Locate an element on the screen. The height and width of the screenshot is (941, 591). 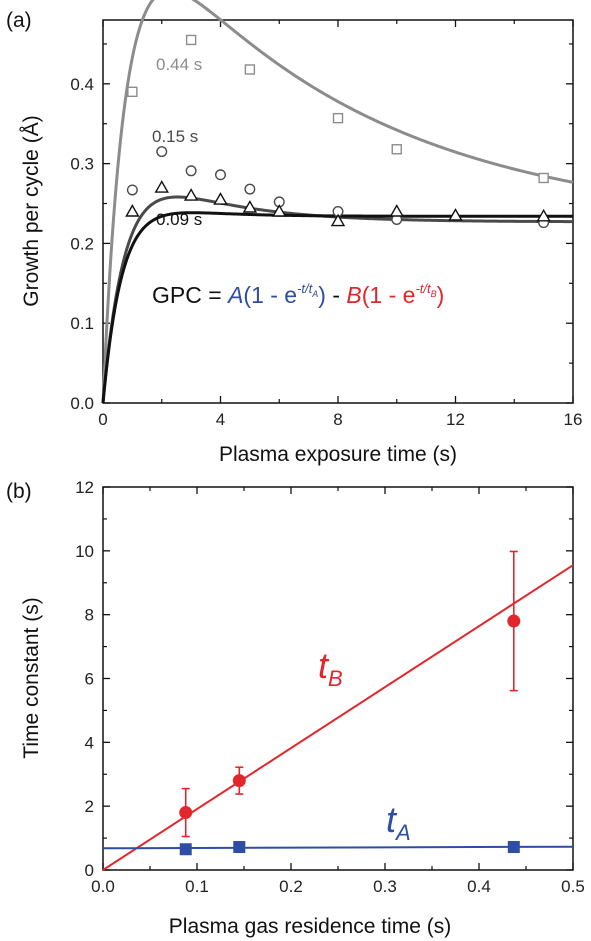
x-tick-label: 16 is located at coordinates (573, 419).